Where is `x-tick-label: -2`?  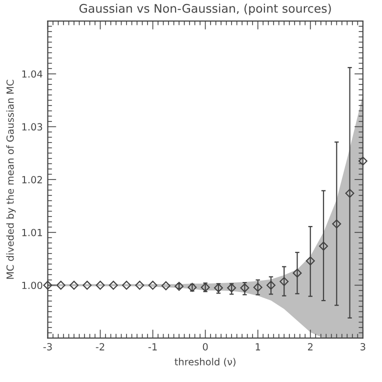
x-tick-label: -2 is located at coordinates (100, 346).